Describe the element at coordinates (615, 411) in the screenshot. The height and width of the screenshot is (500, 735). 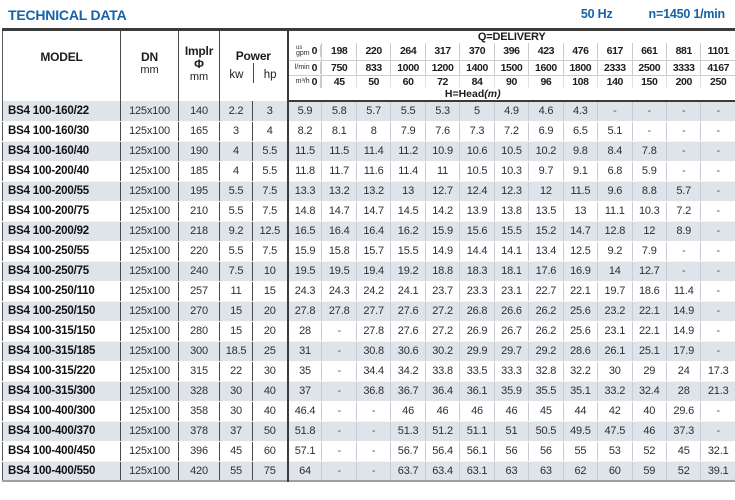
I see `head-value-cell: 42` at that location.